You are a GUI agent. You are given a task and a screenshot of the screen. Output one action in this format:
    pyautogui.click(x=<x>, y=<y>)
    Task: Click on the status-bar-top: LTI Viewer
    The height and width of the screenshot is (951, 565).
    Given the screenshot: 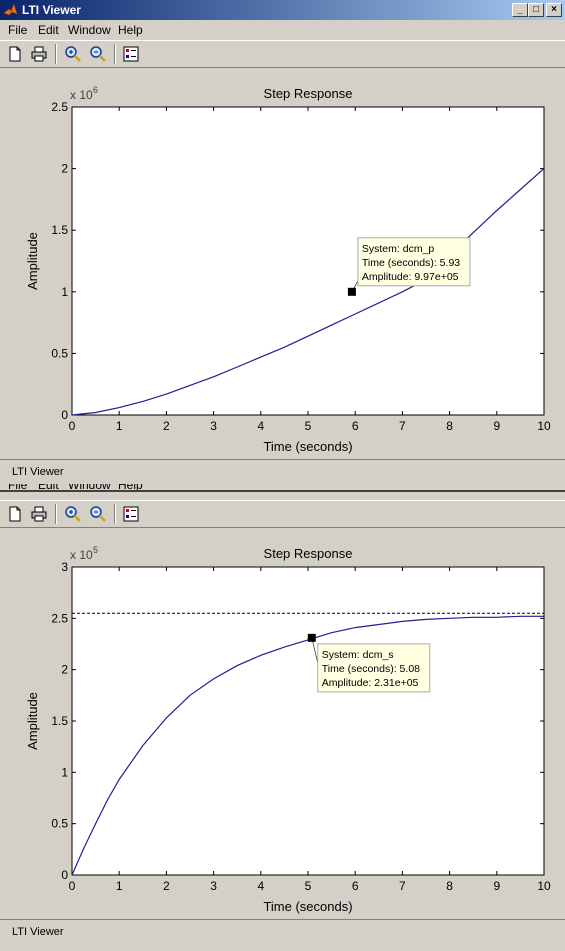 What is the action you would take?
    pyautogui.click(x=282, y=471)
    